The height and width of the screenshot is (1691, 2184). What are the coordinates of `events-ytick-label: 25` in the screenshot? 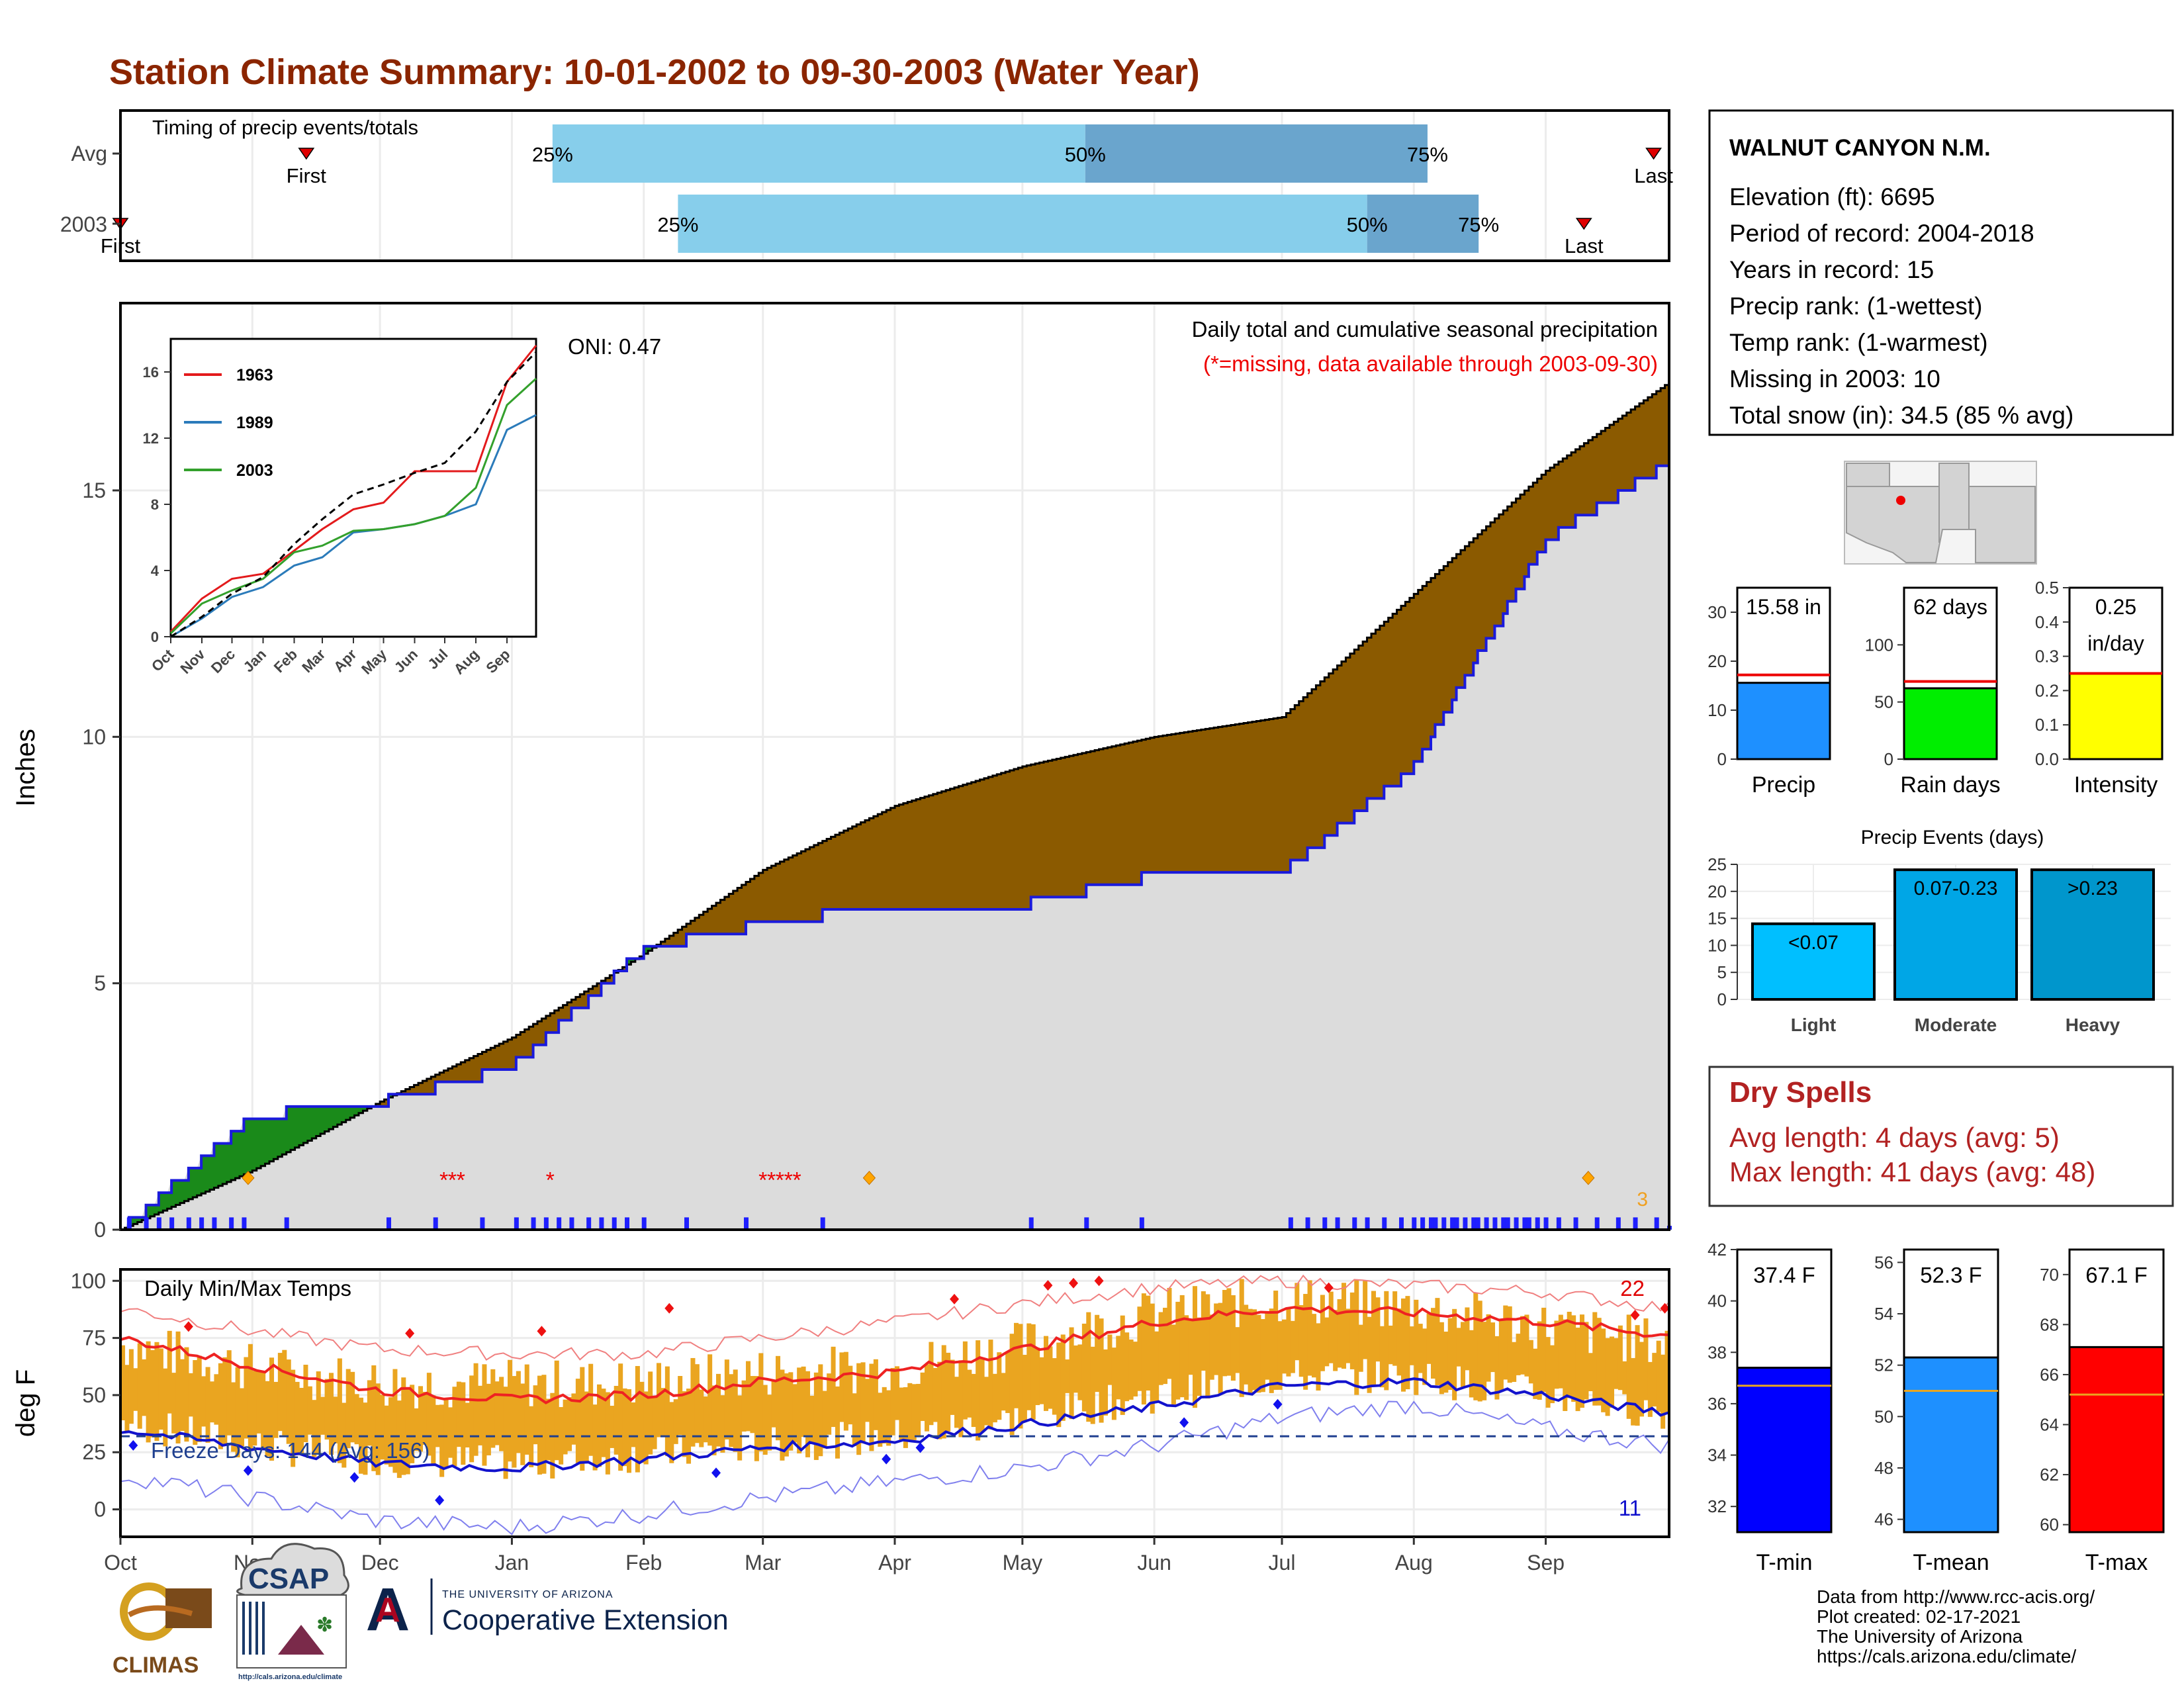 It's located at (1717, 864).